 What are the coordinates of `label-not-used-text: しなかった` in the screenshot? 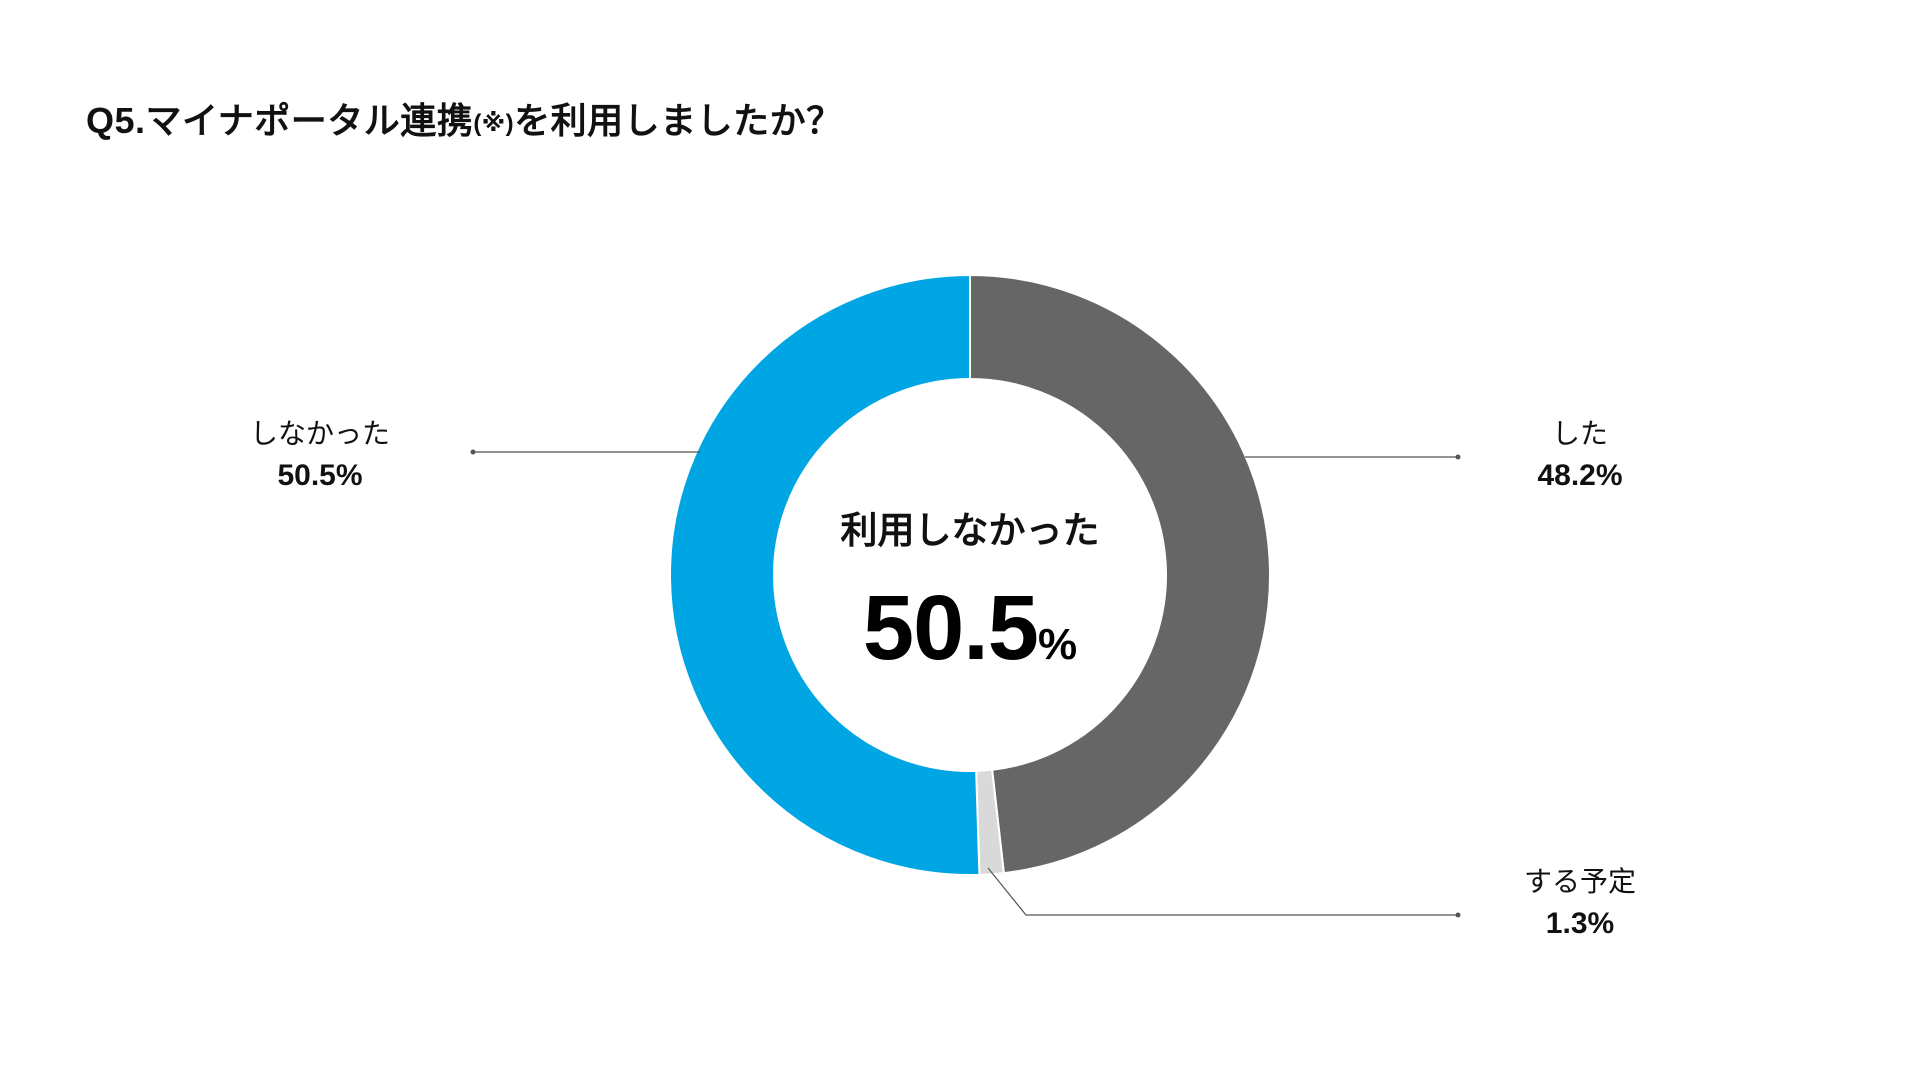 It's located at (319, 433).